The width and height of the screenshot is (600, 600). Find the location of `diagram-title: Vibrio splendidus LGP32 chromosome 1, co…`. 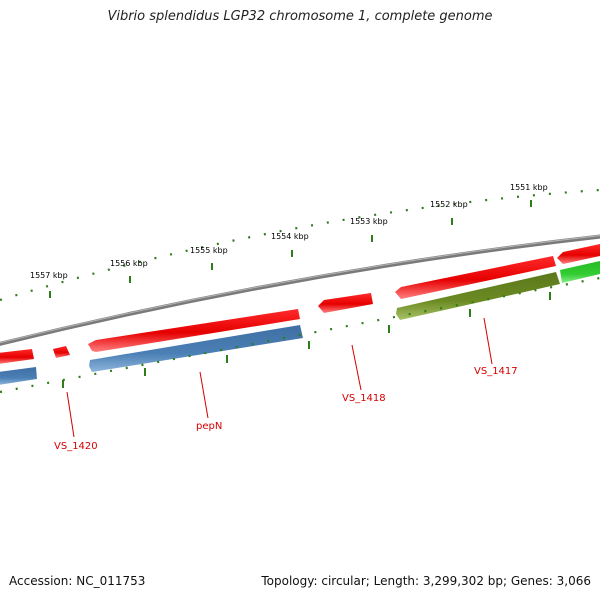

diagram-title: Vibrio splendidus LGP32 chromosome 1, co… is located at coordinates (300, 16).